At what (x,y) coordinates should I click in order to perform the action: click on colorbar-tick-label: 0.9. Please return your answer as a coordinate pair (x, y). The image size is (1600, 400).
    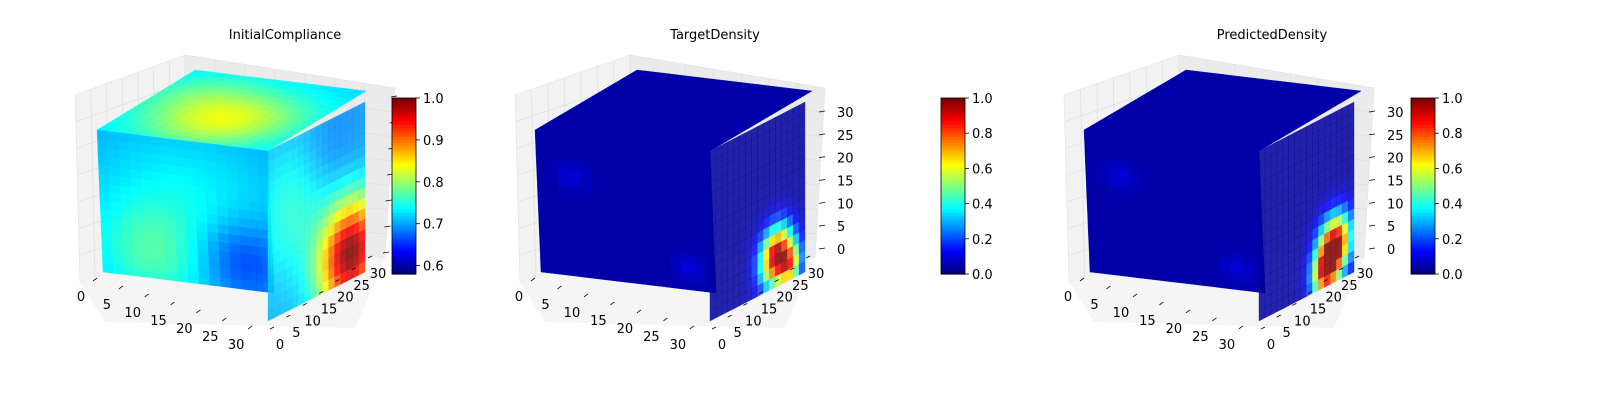
    Looking at the image, I should click on (433, 141).